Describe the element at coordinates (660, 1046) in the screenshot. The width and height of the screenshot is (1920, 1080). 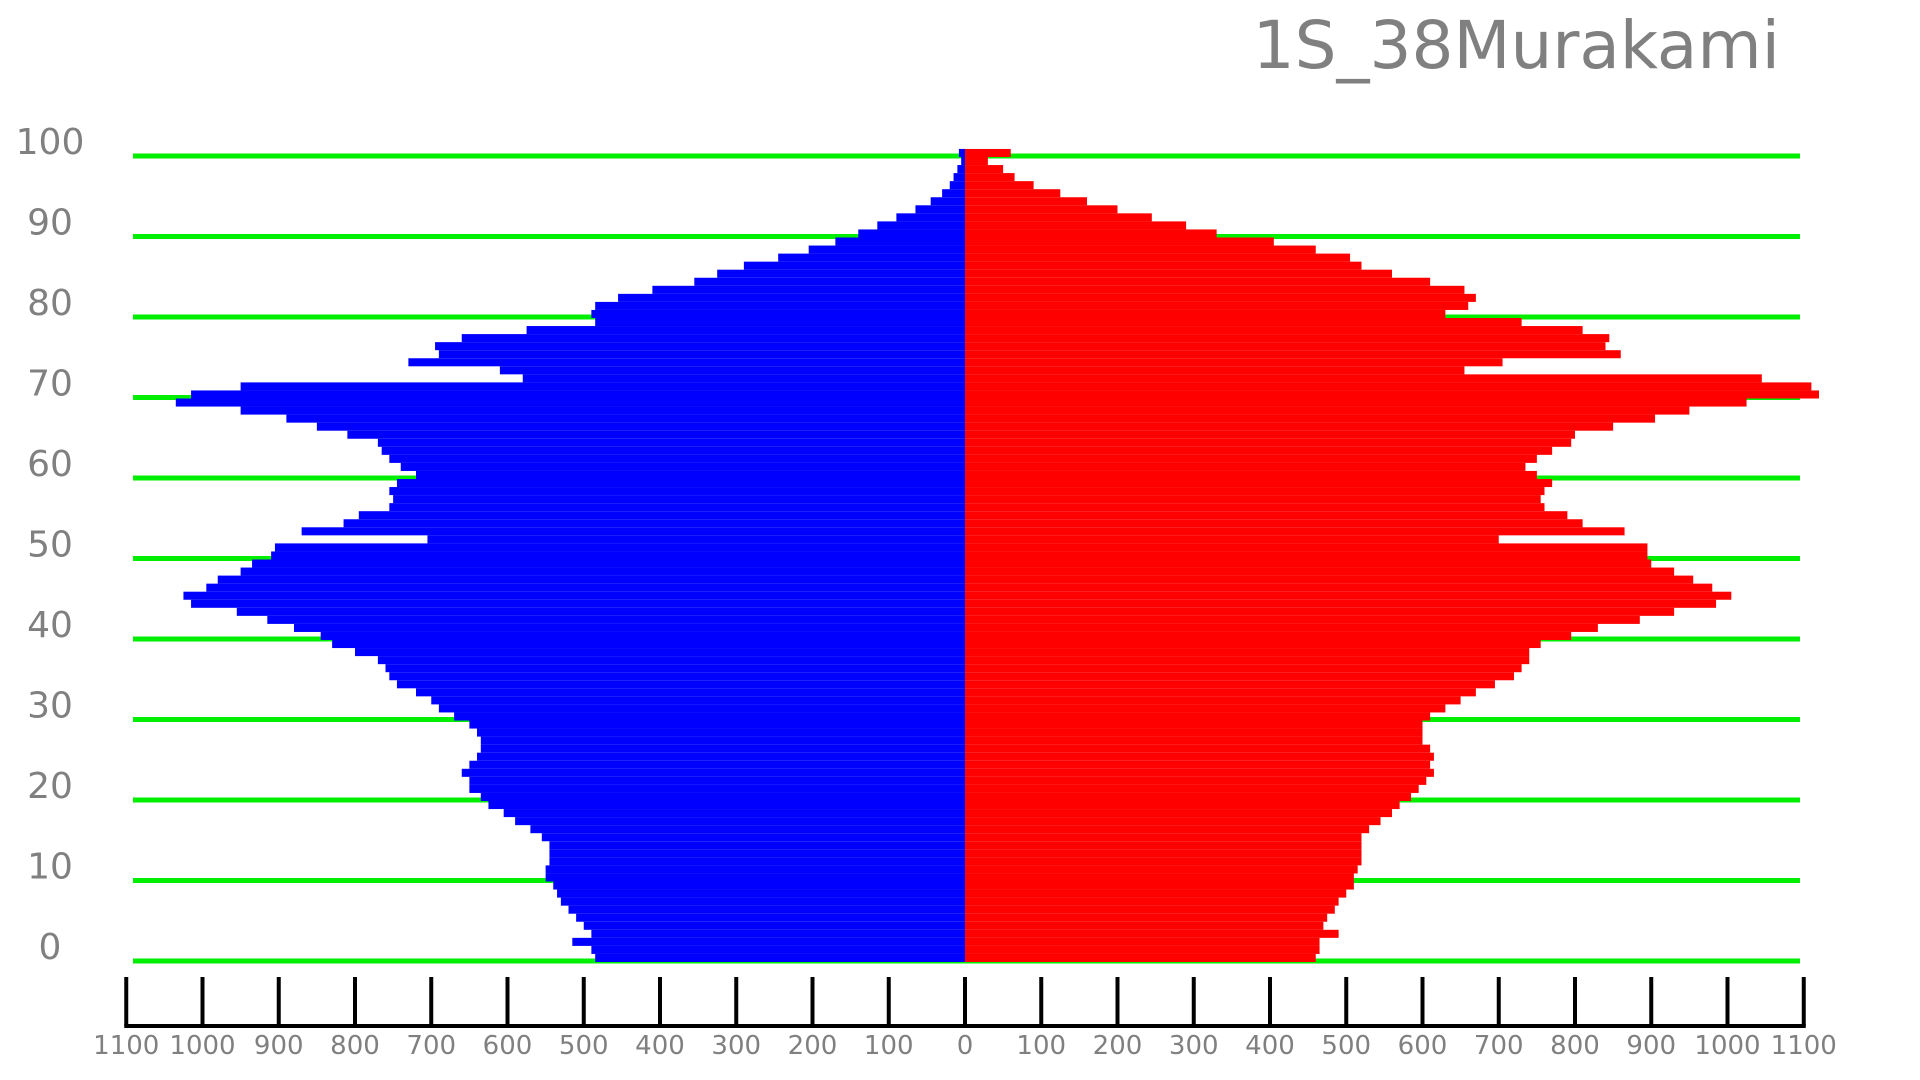
I see `x-tick-label: 400` at that location.